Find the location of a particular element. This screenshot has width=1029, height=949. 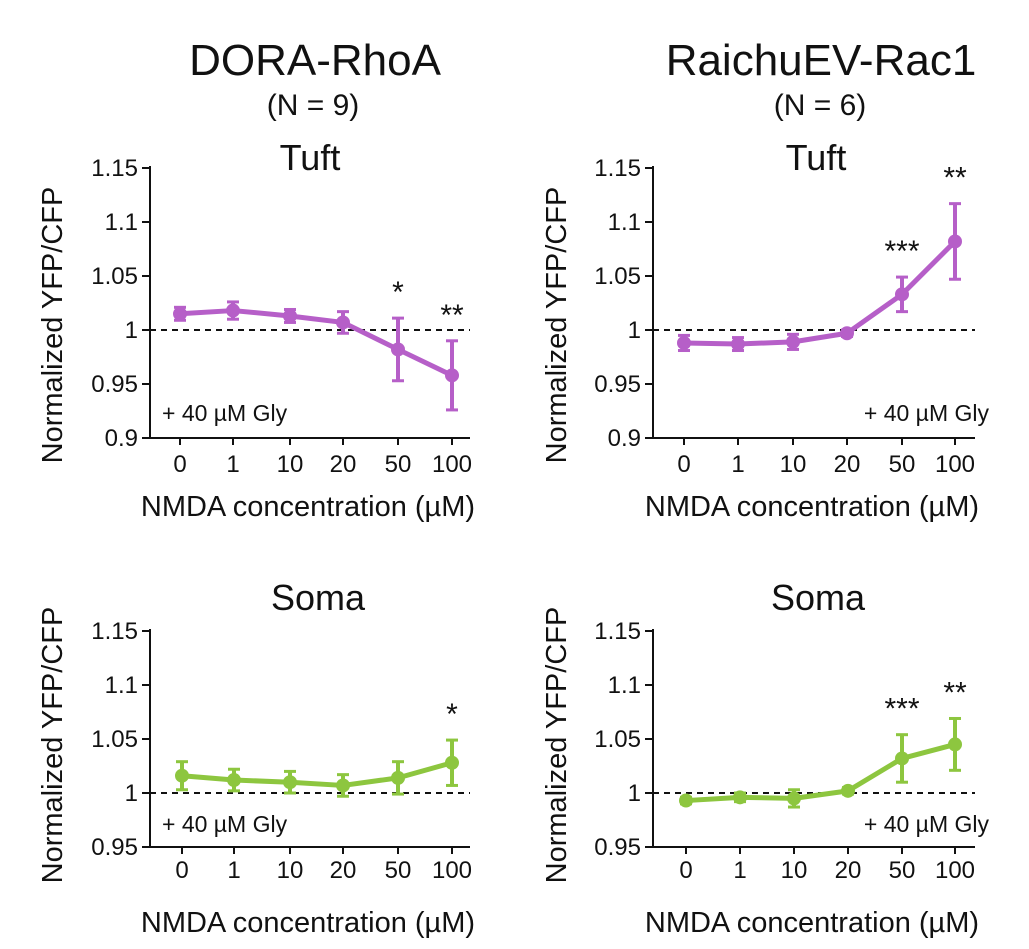

column-n-raichuev-rac1: (N = 6) is located at coordinates (820, 105).